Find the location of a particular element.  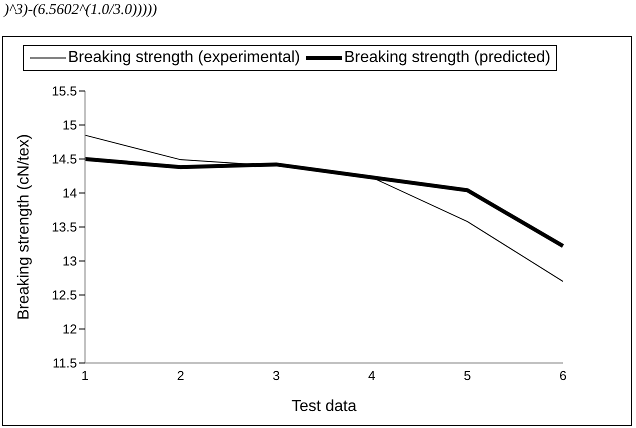

x-tick-label: 1 is located at coordinates (85, 376).